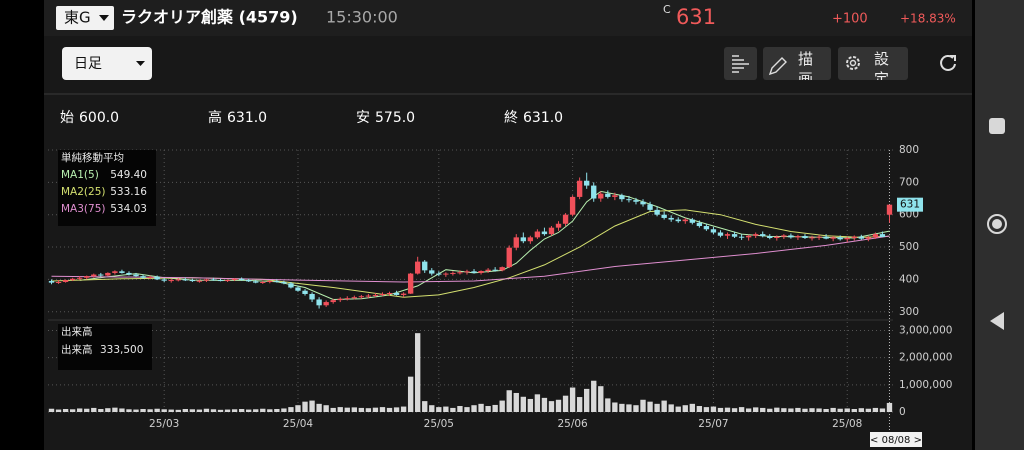  Describe the element at coordinates (797, 63) in the screenshot. I see `draw-button` at that location.